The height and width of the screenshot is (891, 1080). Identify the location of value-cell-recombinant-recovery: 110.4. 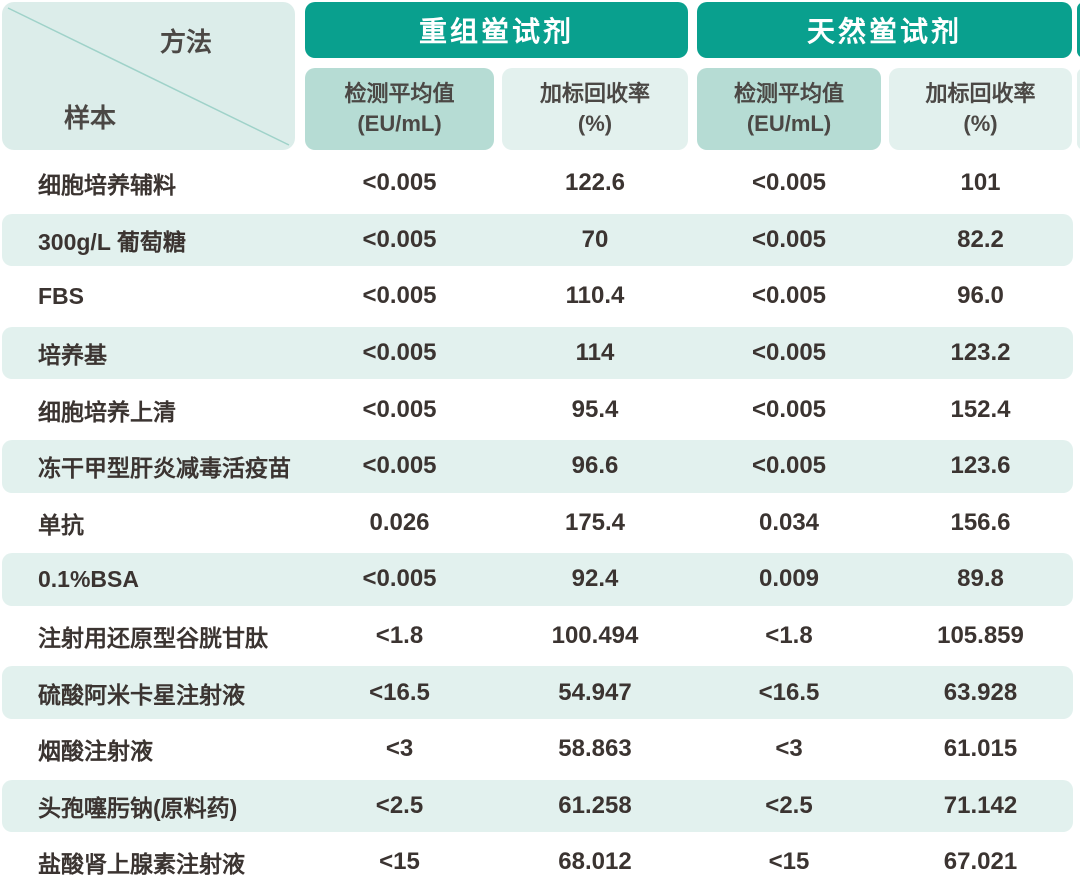
(595, 296).